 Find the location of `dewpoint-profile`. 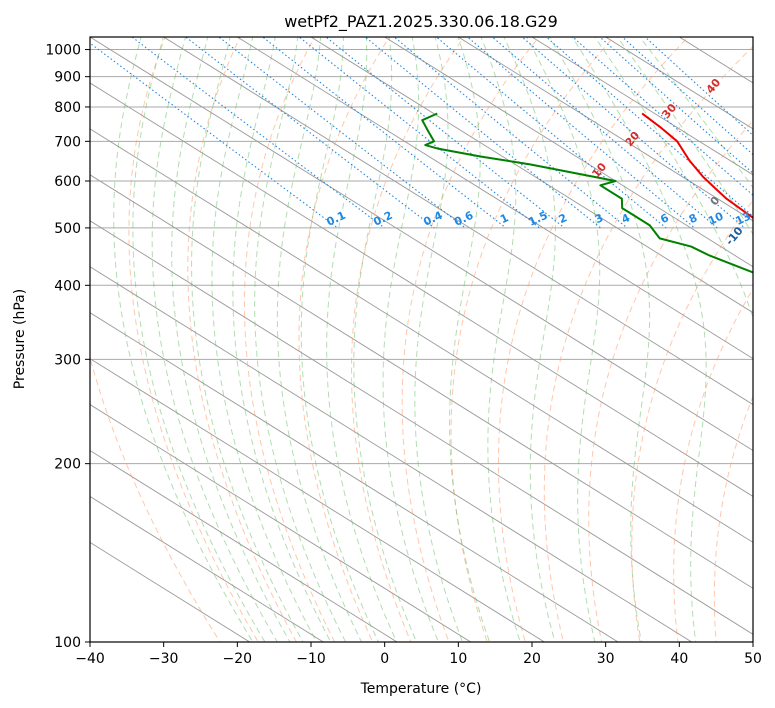

dewpoint-profile is located at coordinates (587, 193).